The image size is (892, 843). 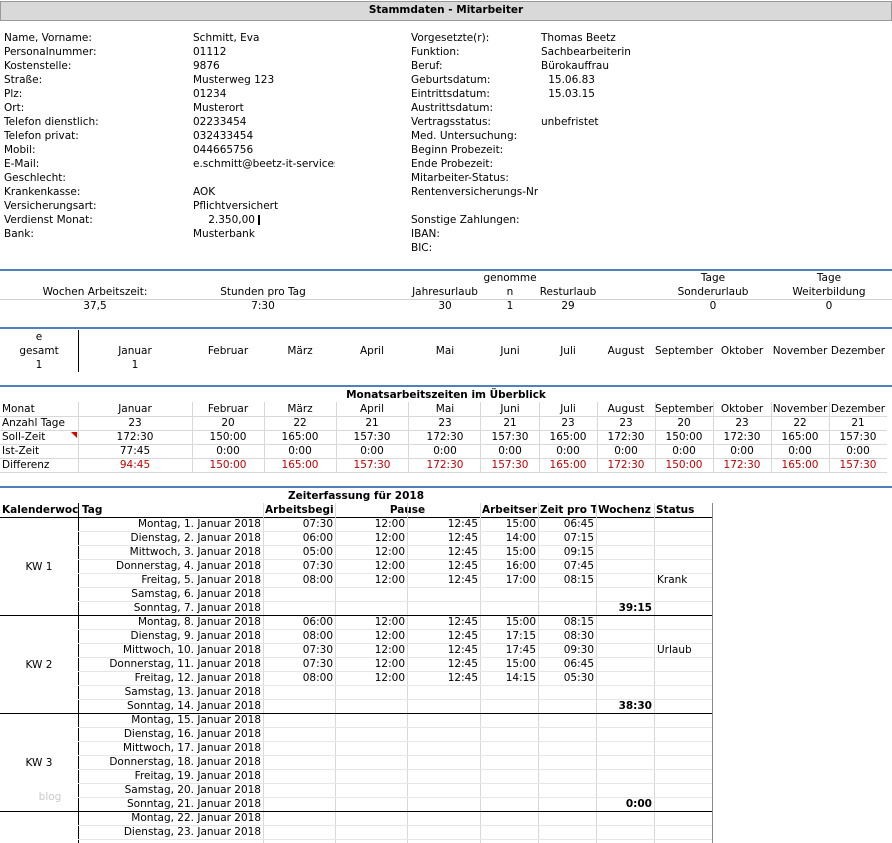 What do you see at coordinates (50, 206) in the screenshot?
I see `field-label: Versicherungsart:` at bounding box center [50, 206].